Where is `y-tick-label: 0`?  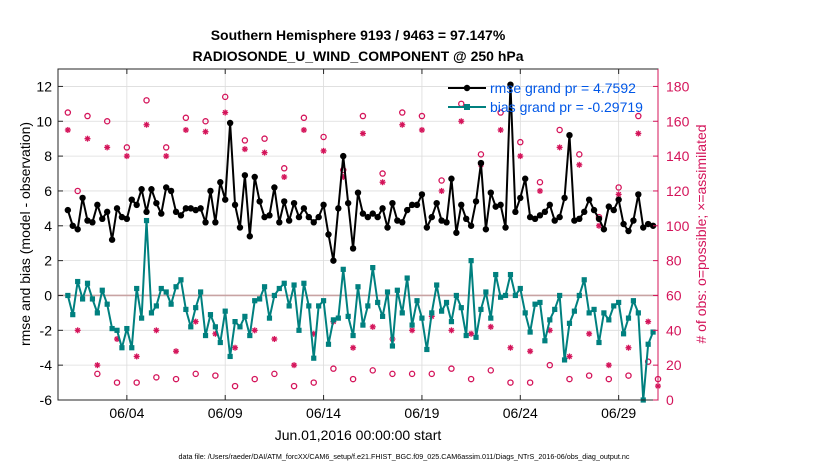
y-tick-label: 0 is located at coordinates (48, 295).